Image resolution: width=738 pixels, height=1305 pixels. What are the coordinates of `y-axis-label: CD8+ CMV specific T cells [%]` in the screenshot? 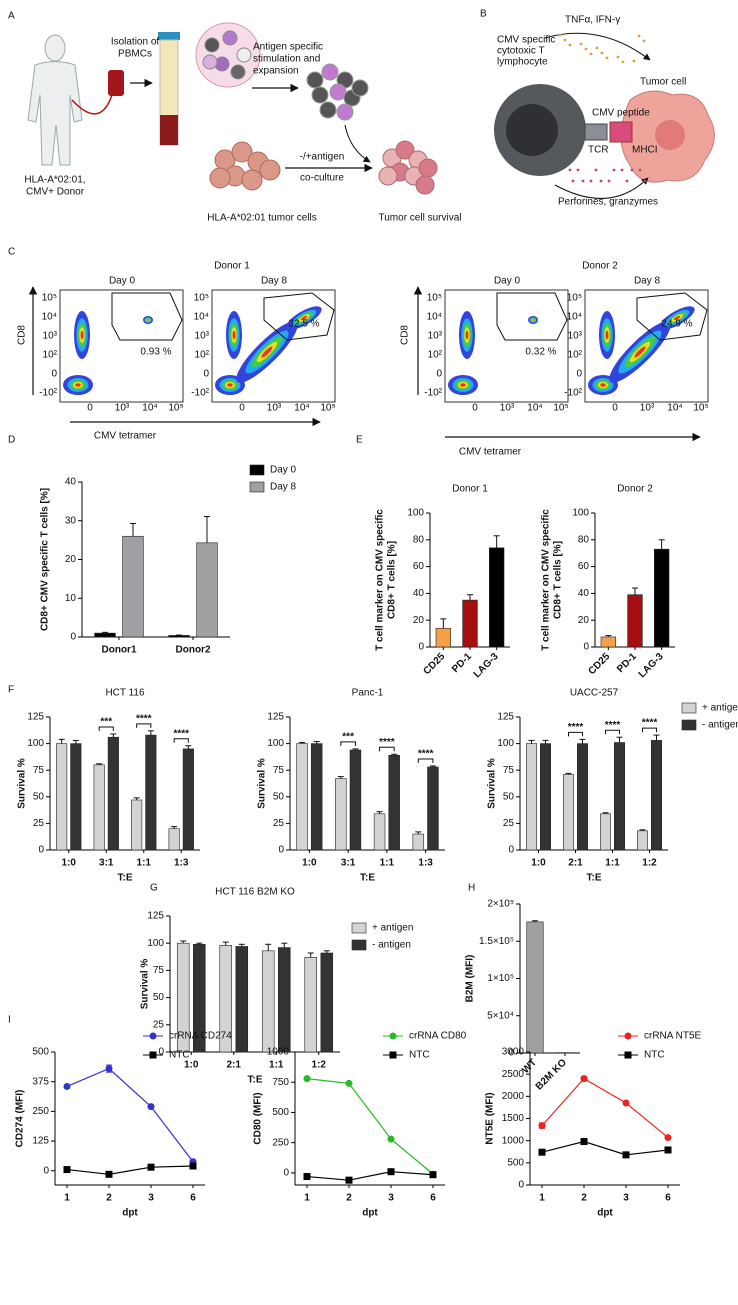 It's located at (45, 559).